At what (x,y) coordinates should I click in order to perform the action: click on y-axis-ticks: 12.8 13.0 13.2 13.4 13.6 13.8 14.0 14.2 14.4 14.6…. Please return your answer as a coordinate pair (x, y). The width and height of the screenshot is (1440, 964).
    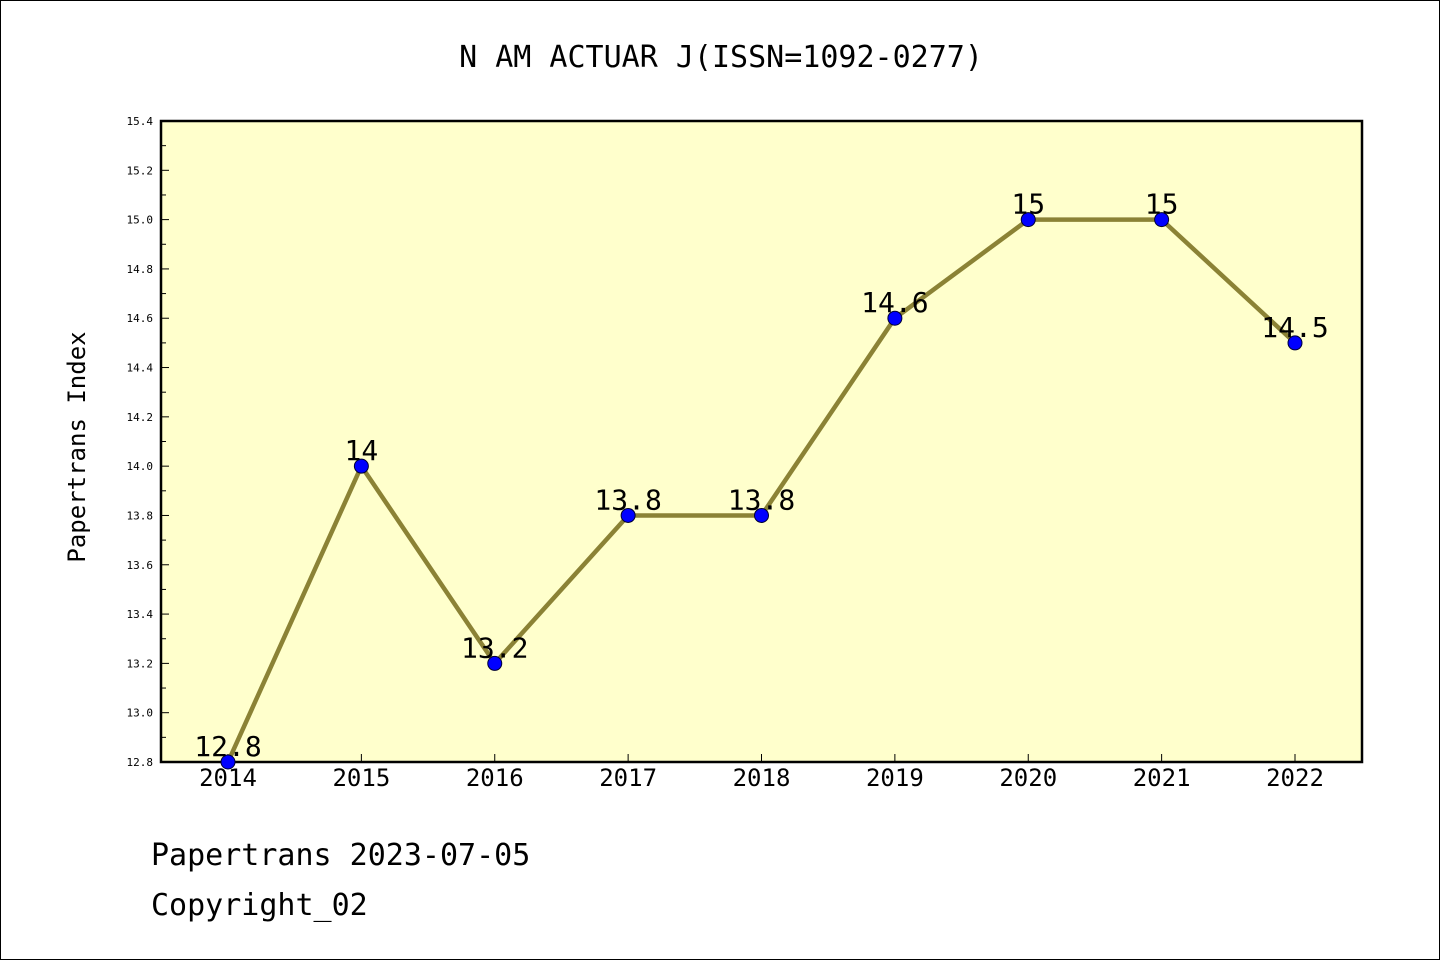
    Looking at the image, I should click on (148, 442).